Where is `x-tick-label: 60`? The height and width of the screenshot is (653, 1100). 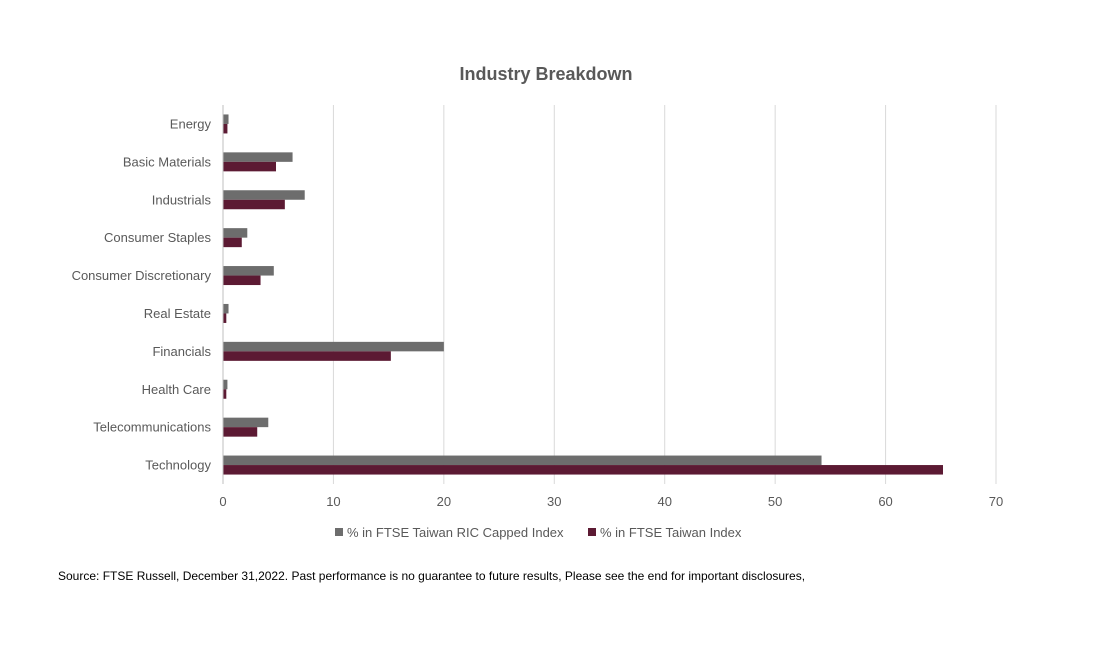 x-tick-label: 60 is located at coordinates (885, 501).